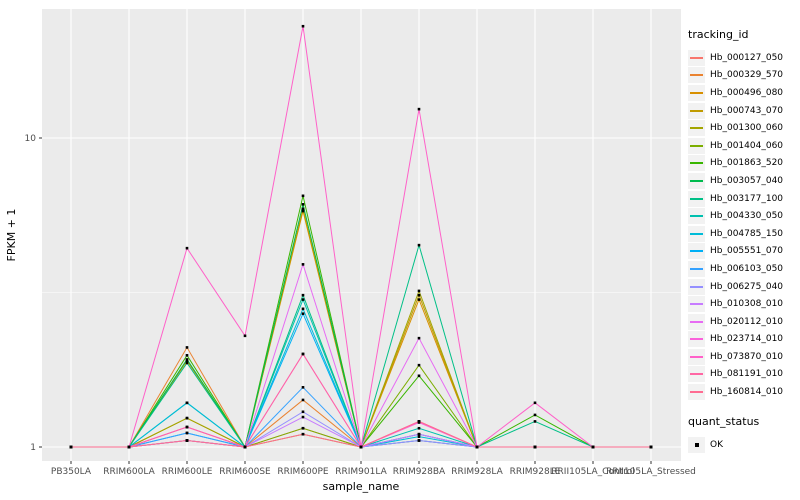 The height and width of the screenshot is (500, 800). I want to click on legend-item-label: Hb_003177_100, so click(747, 198).